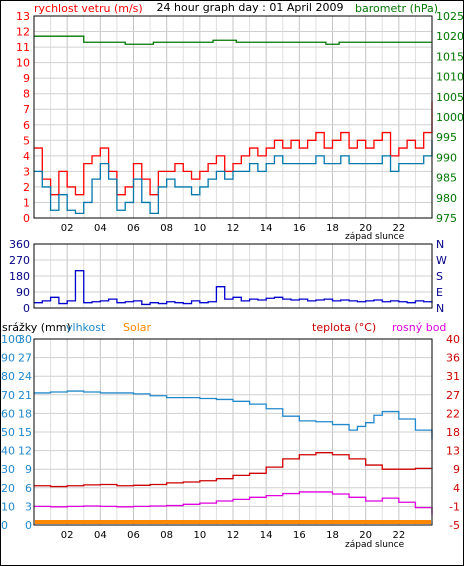 The height and width of the screenshot is (566, 464). What do you see at coordinates (8, 413) in the screenshot?
I see `srazky-tick-label: 60` at bounding box center [8, 413].